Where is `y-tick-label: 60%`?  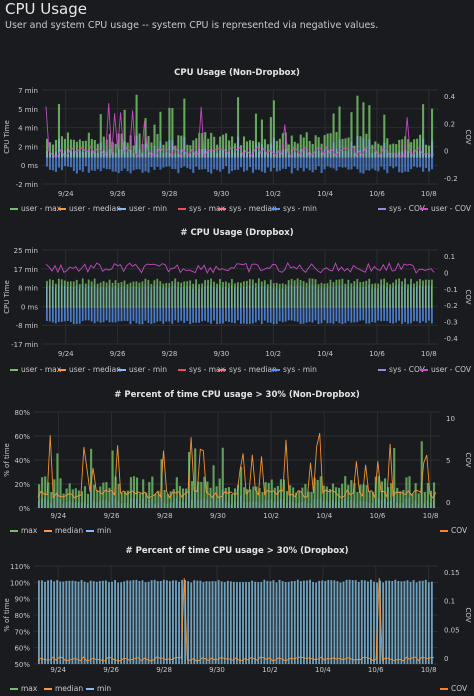 y-tick-label: 60% is located at coordinates (22, 437).